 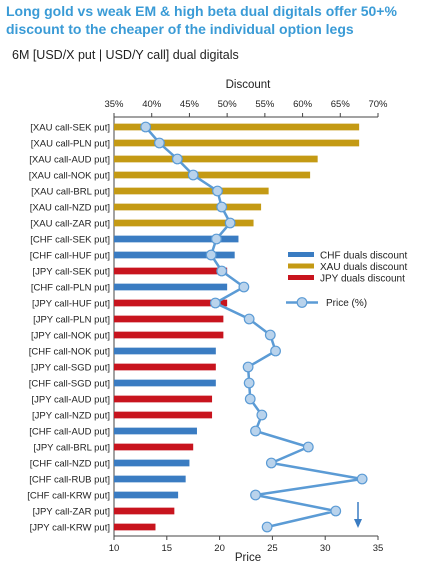 I want to click on top-axis-tick-label: 55%, so click(x=265, y=104).